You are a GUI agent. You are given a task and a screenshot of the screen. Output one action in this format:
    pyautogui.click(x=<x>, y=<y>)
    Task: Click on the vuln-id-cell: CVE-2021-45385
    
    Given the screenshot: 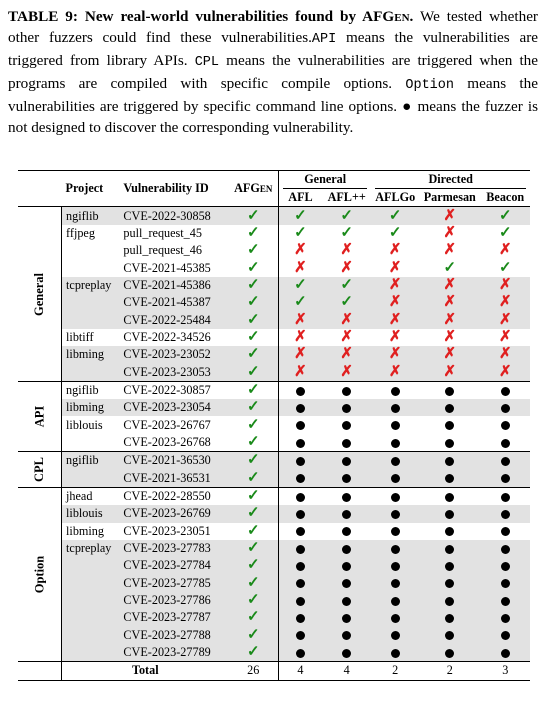 What is the action you would take?
    pyautogui.click(x=167, y=267)
    